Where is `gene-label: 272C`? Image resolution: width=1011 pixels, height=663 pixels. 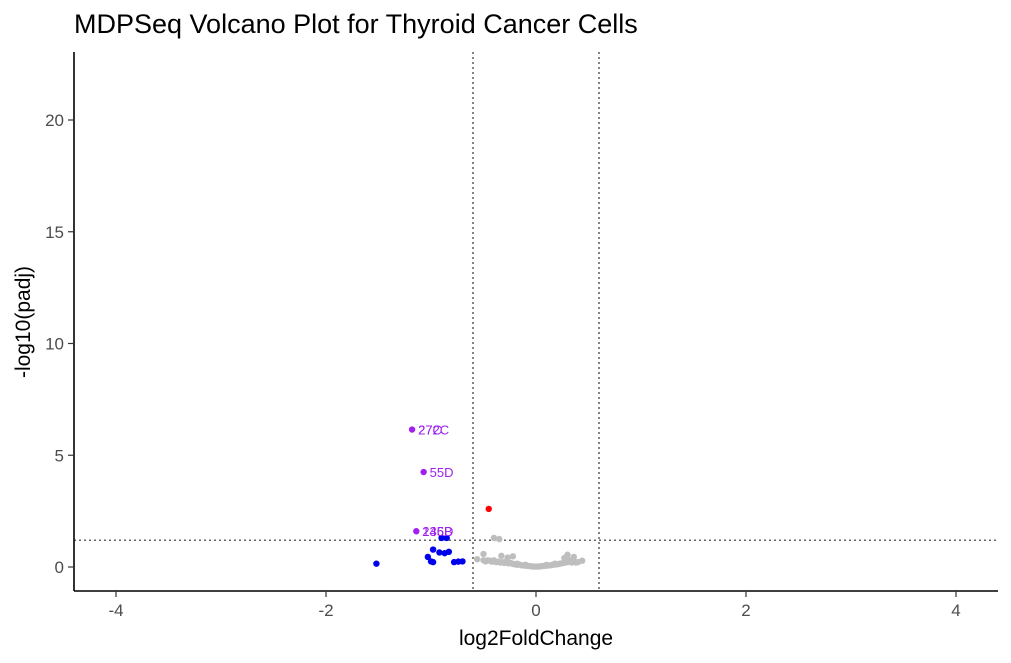 gene-label: 272C is located at coordinates (433, 430).